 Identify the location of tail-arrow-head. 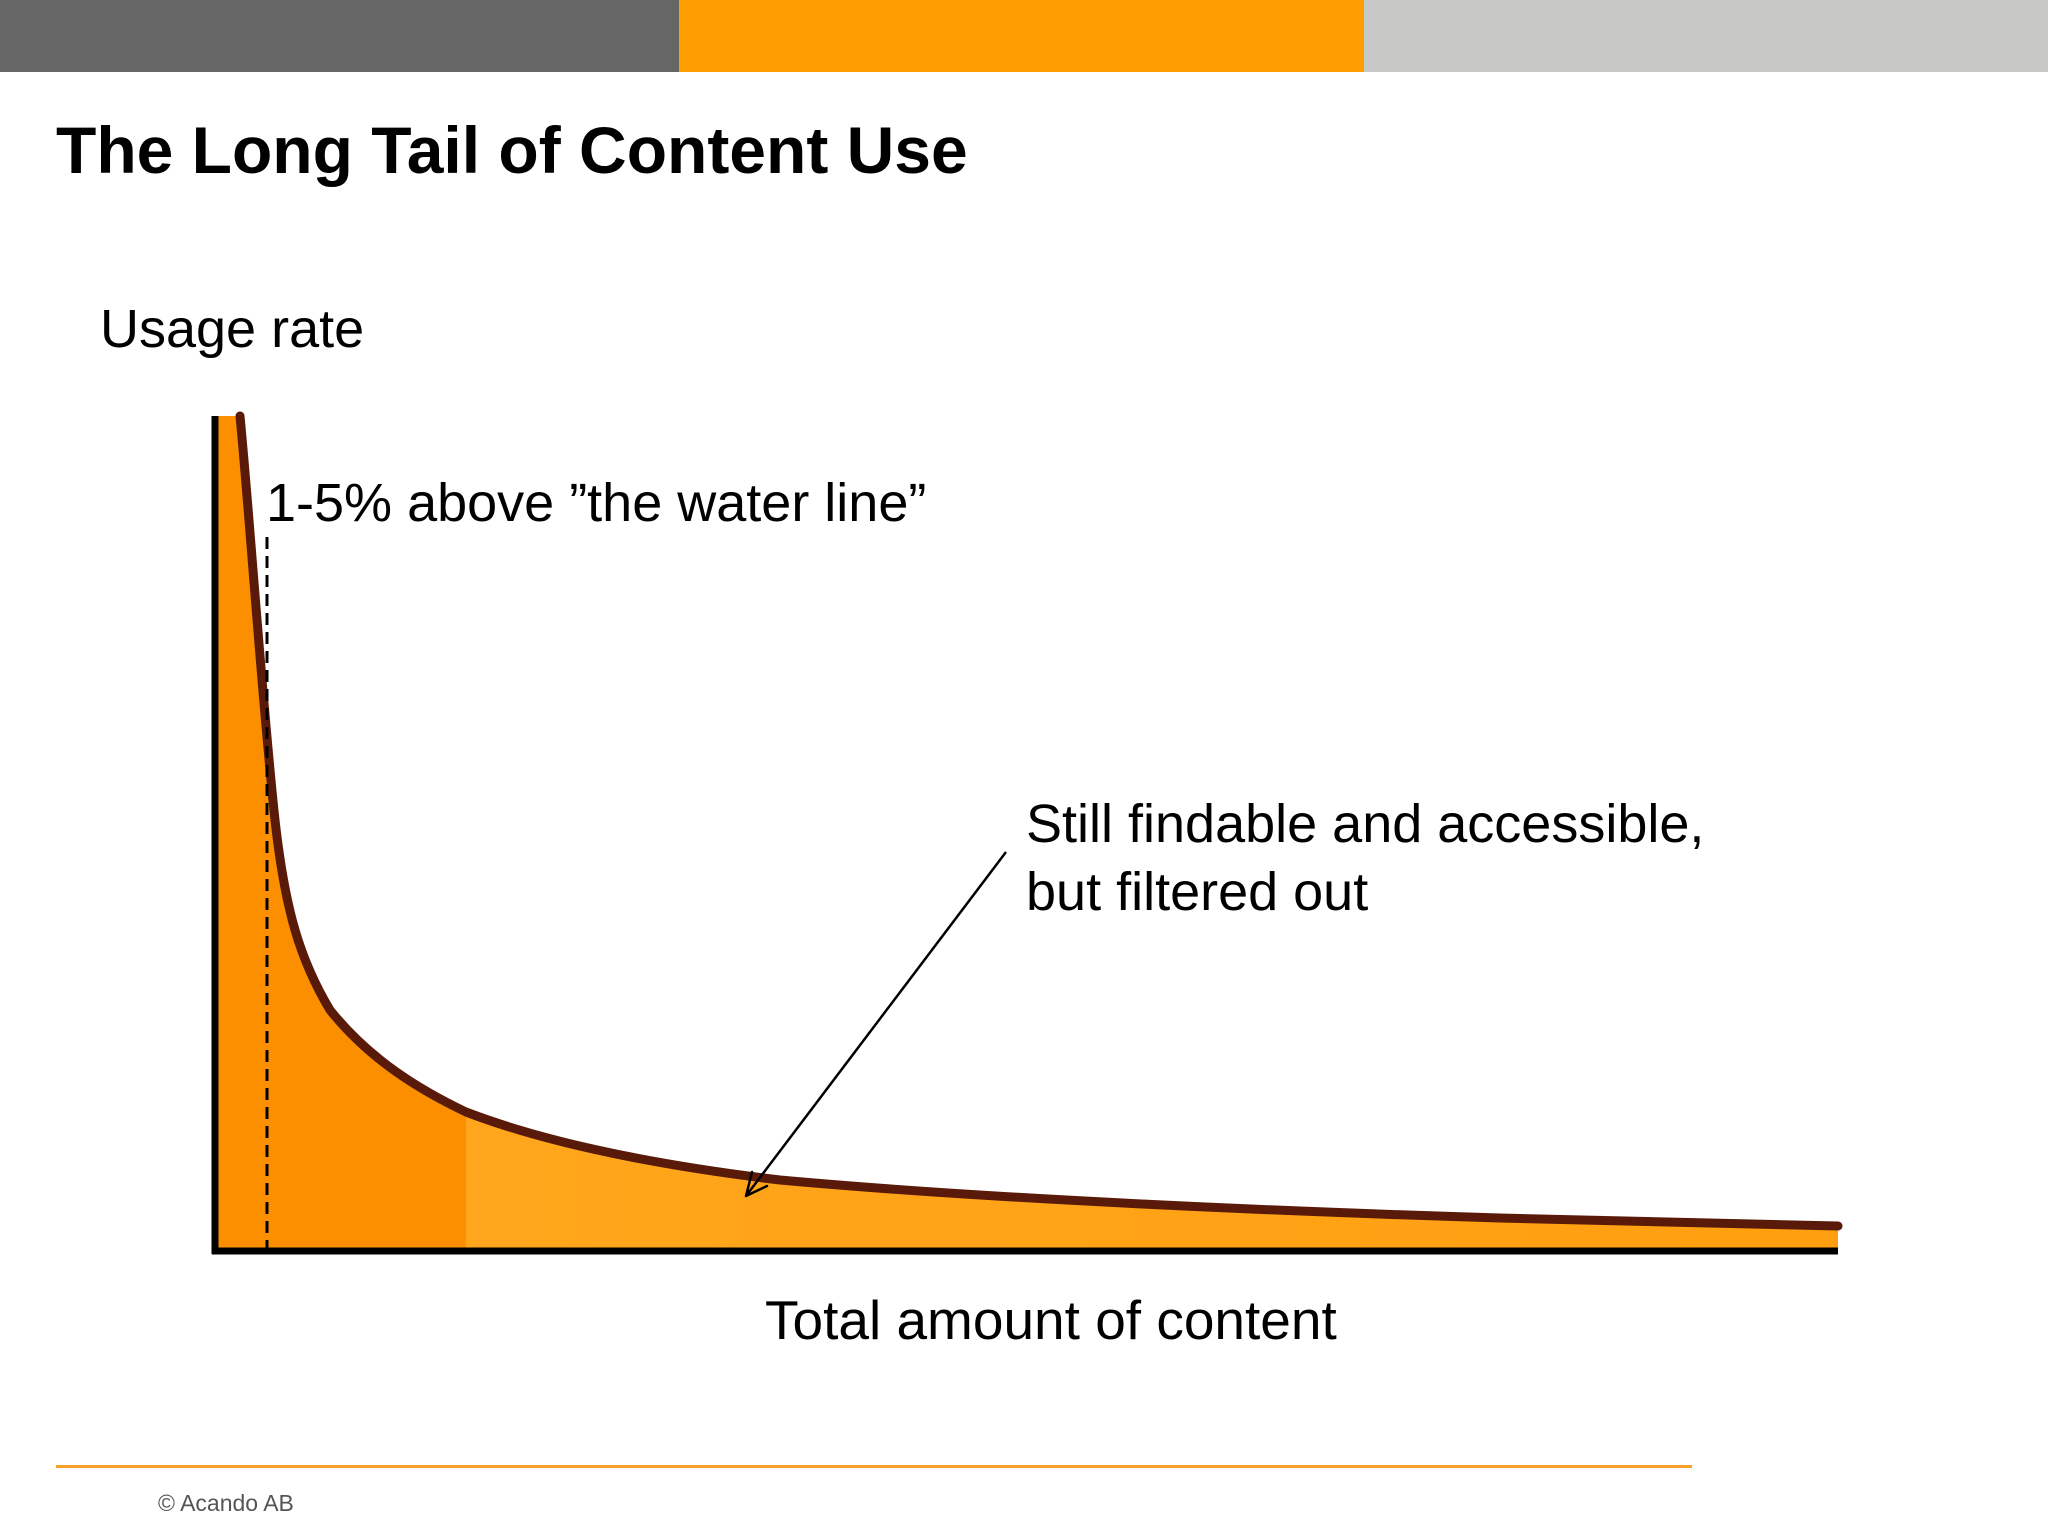
(756, 1184).